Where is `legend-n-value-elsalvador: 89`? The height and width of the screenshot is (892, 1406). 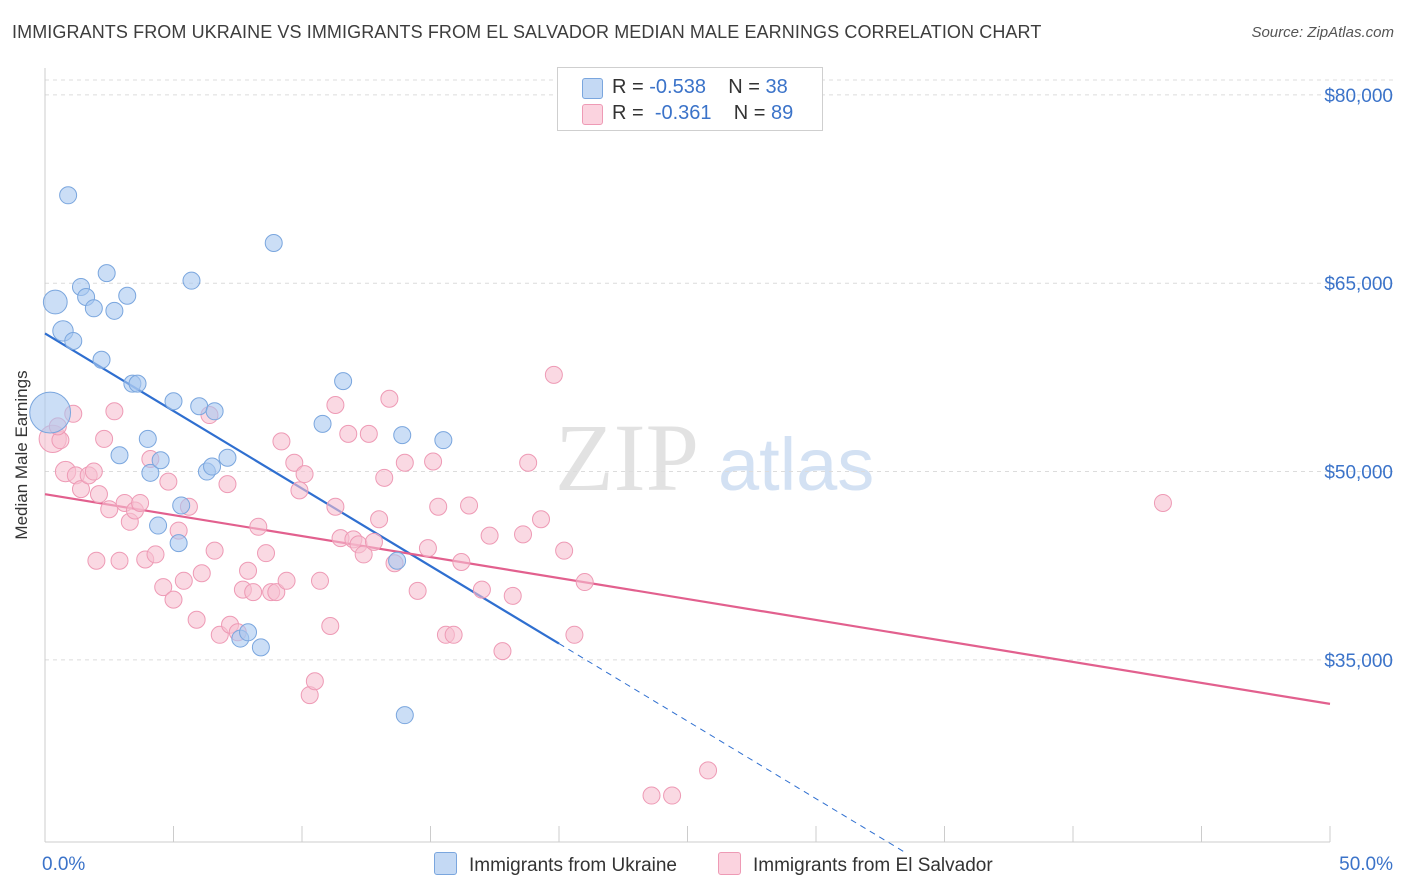 legend-n-value-elsalvador: 89 is located at coordinates (782, 113).